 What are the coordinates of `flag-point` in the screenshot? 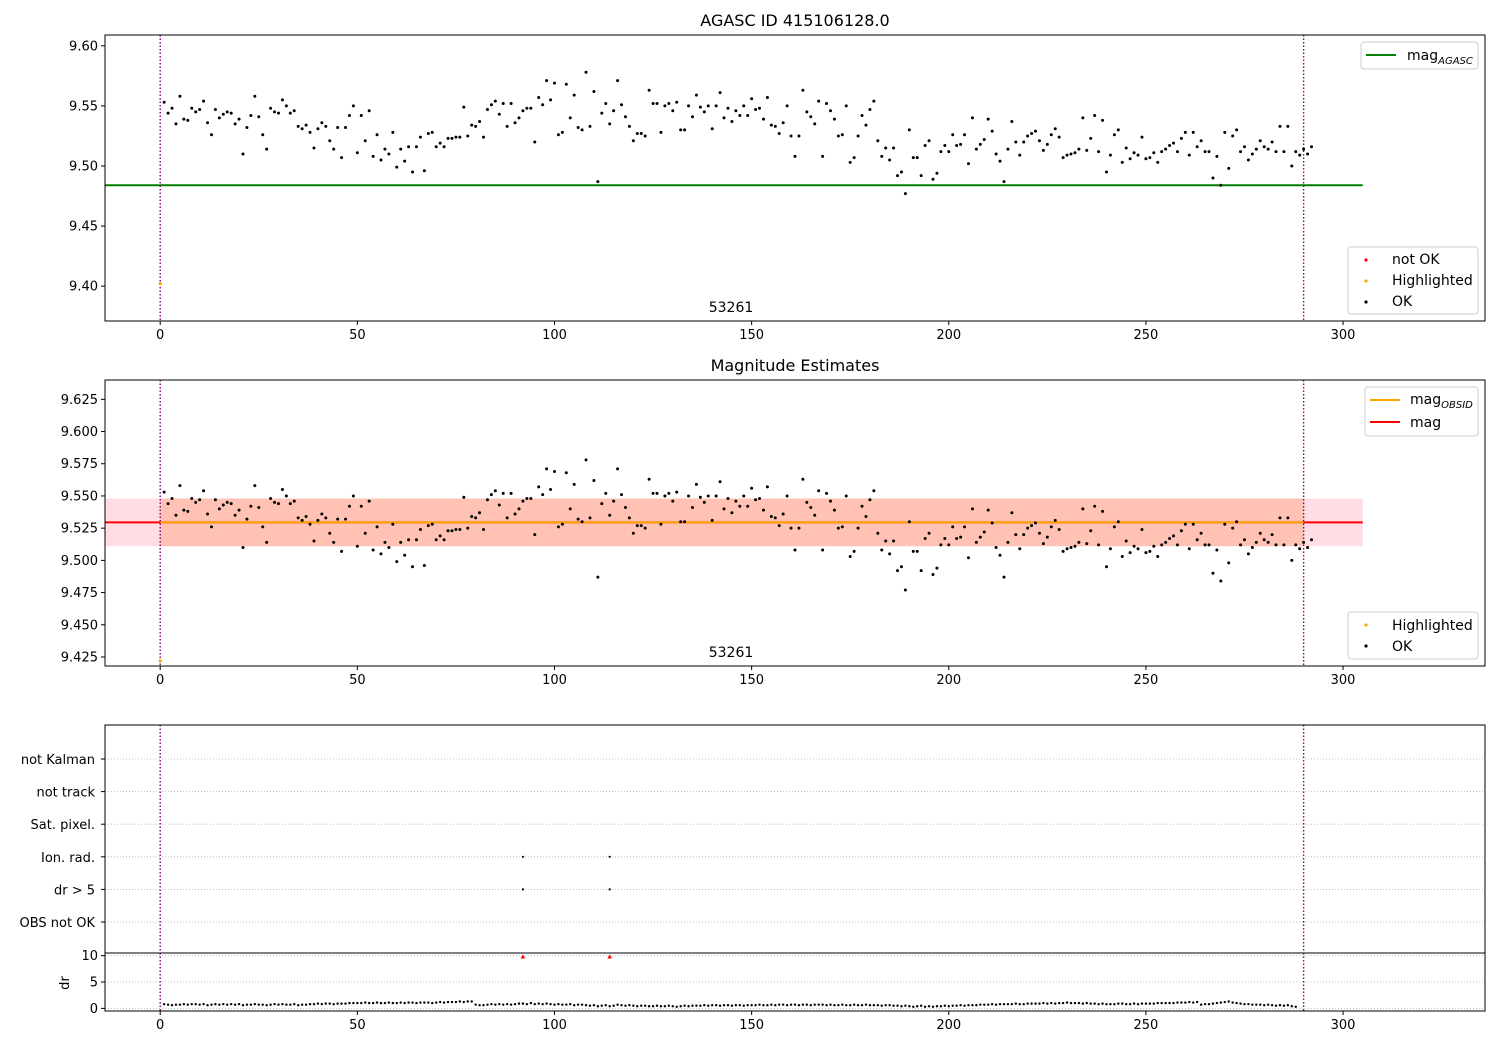 It's located at (609, 889).